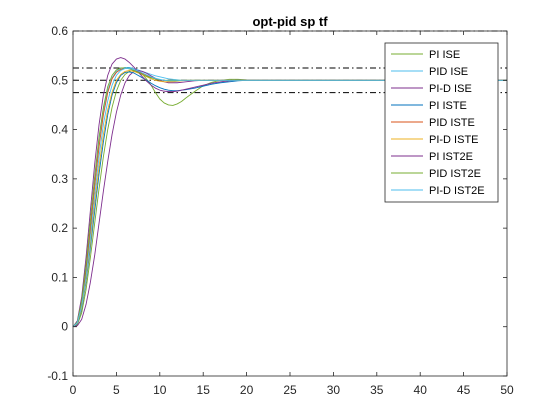 This screenshot has height=420, width=560. What do you see at coordinates (454, 140) in the screenshot?
I see `legend-label: PI-D ISTE` at bounding box center [454, 140].